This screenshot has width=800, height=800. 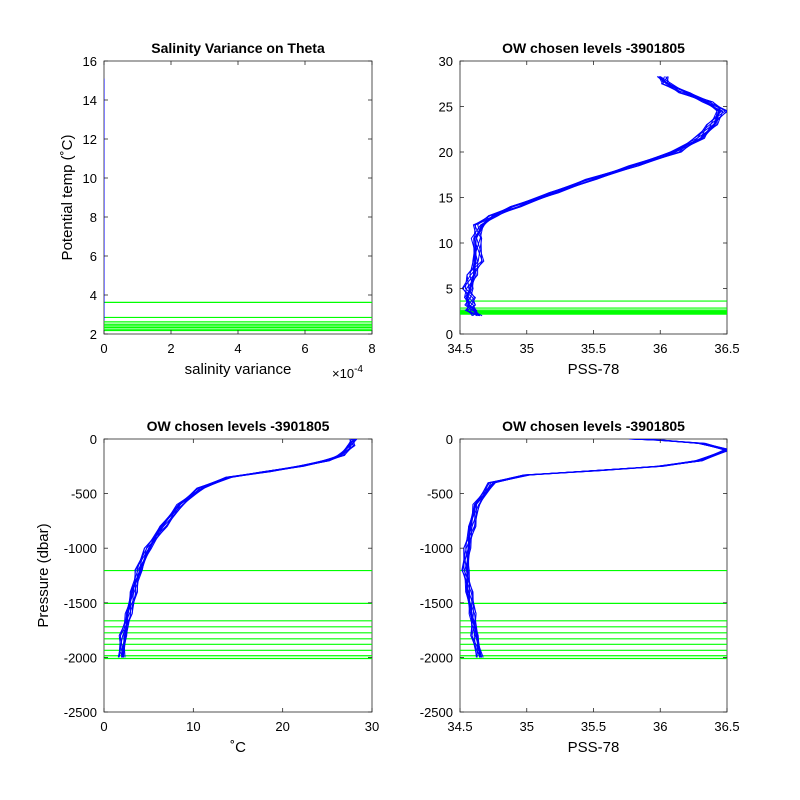 I want to click on y-tick-label: 4, so click(x=93, y=295).